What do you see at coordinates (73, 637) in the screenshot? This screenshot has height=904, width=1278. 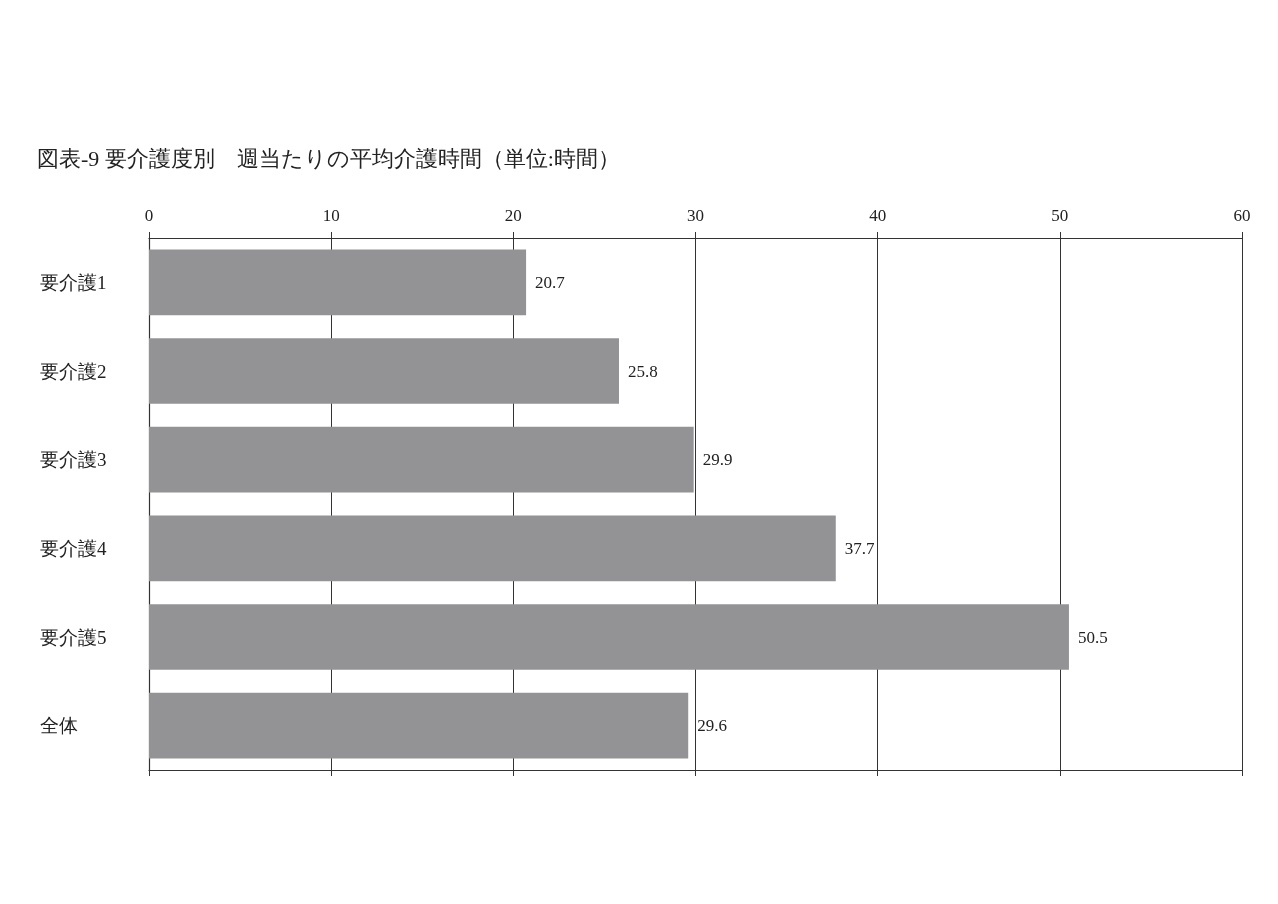 I see `y-tick-label: 要介護5` at bounding box center [73, 637].